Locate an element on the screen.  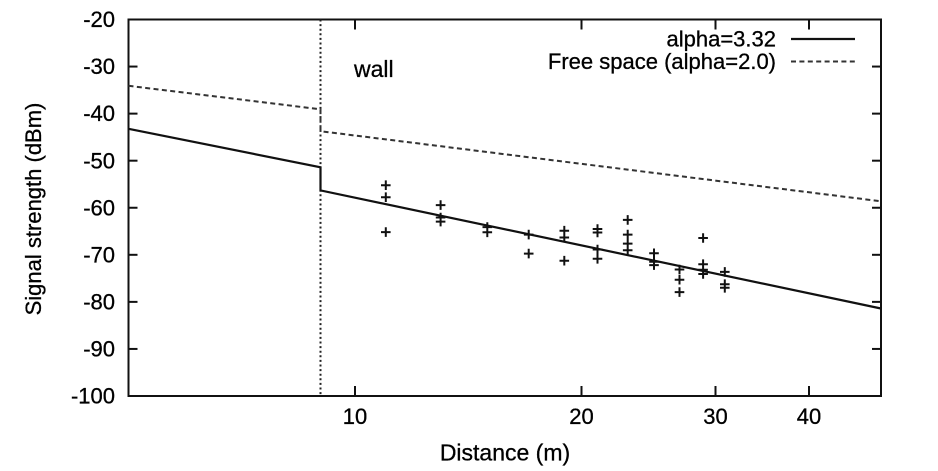
svg-text: 30 is located at coordinates (715, 416).